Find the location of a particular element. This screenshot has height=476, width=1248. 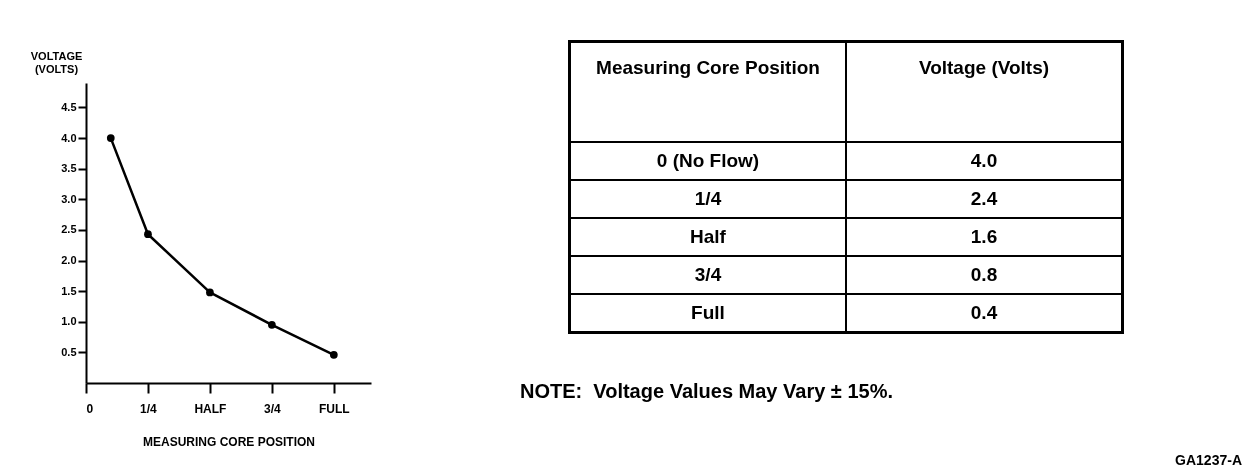

y-tick-label: 3.5 is located at coordinates (69, 168).